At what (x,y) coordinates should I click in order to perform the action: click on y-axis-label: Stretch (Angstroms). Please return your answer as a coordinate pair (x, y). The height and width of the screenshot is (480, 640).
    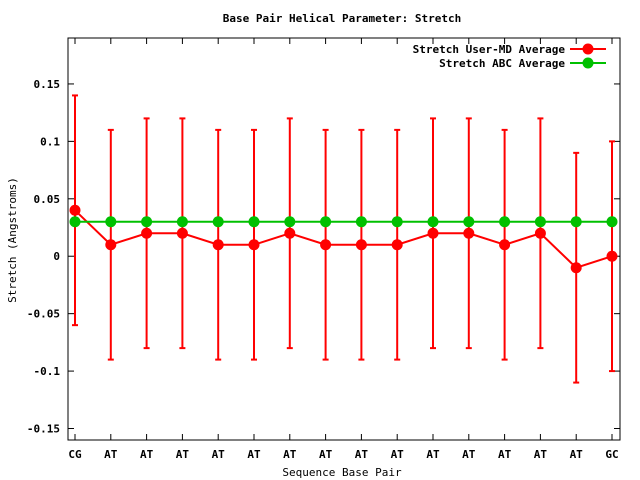
    Looking at the image, I should click on (12, 240).